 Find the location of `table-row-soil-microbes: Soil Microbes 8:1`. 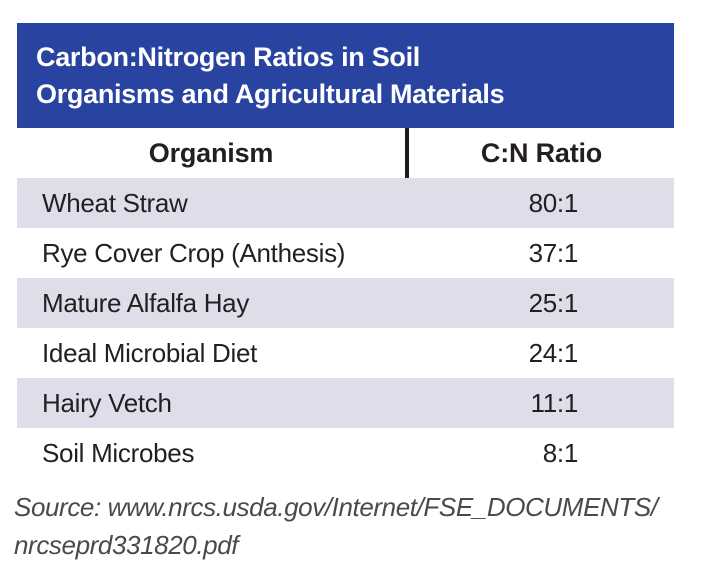

table-row-soil-microbes: Soil Microbes 8:1 is located at coordinates (345, 453).